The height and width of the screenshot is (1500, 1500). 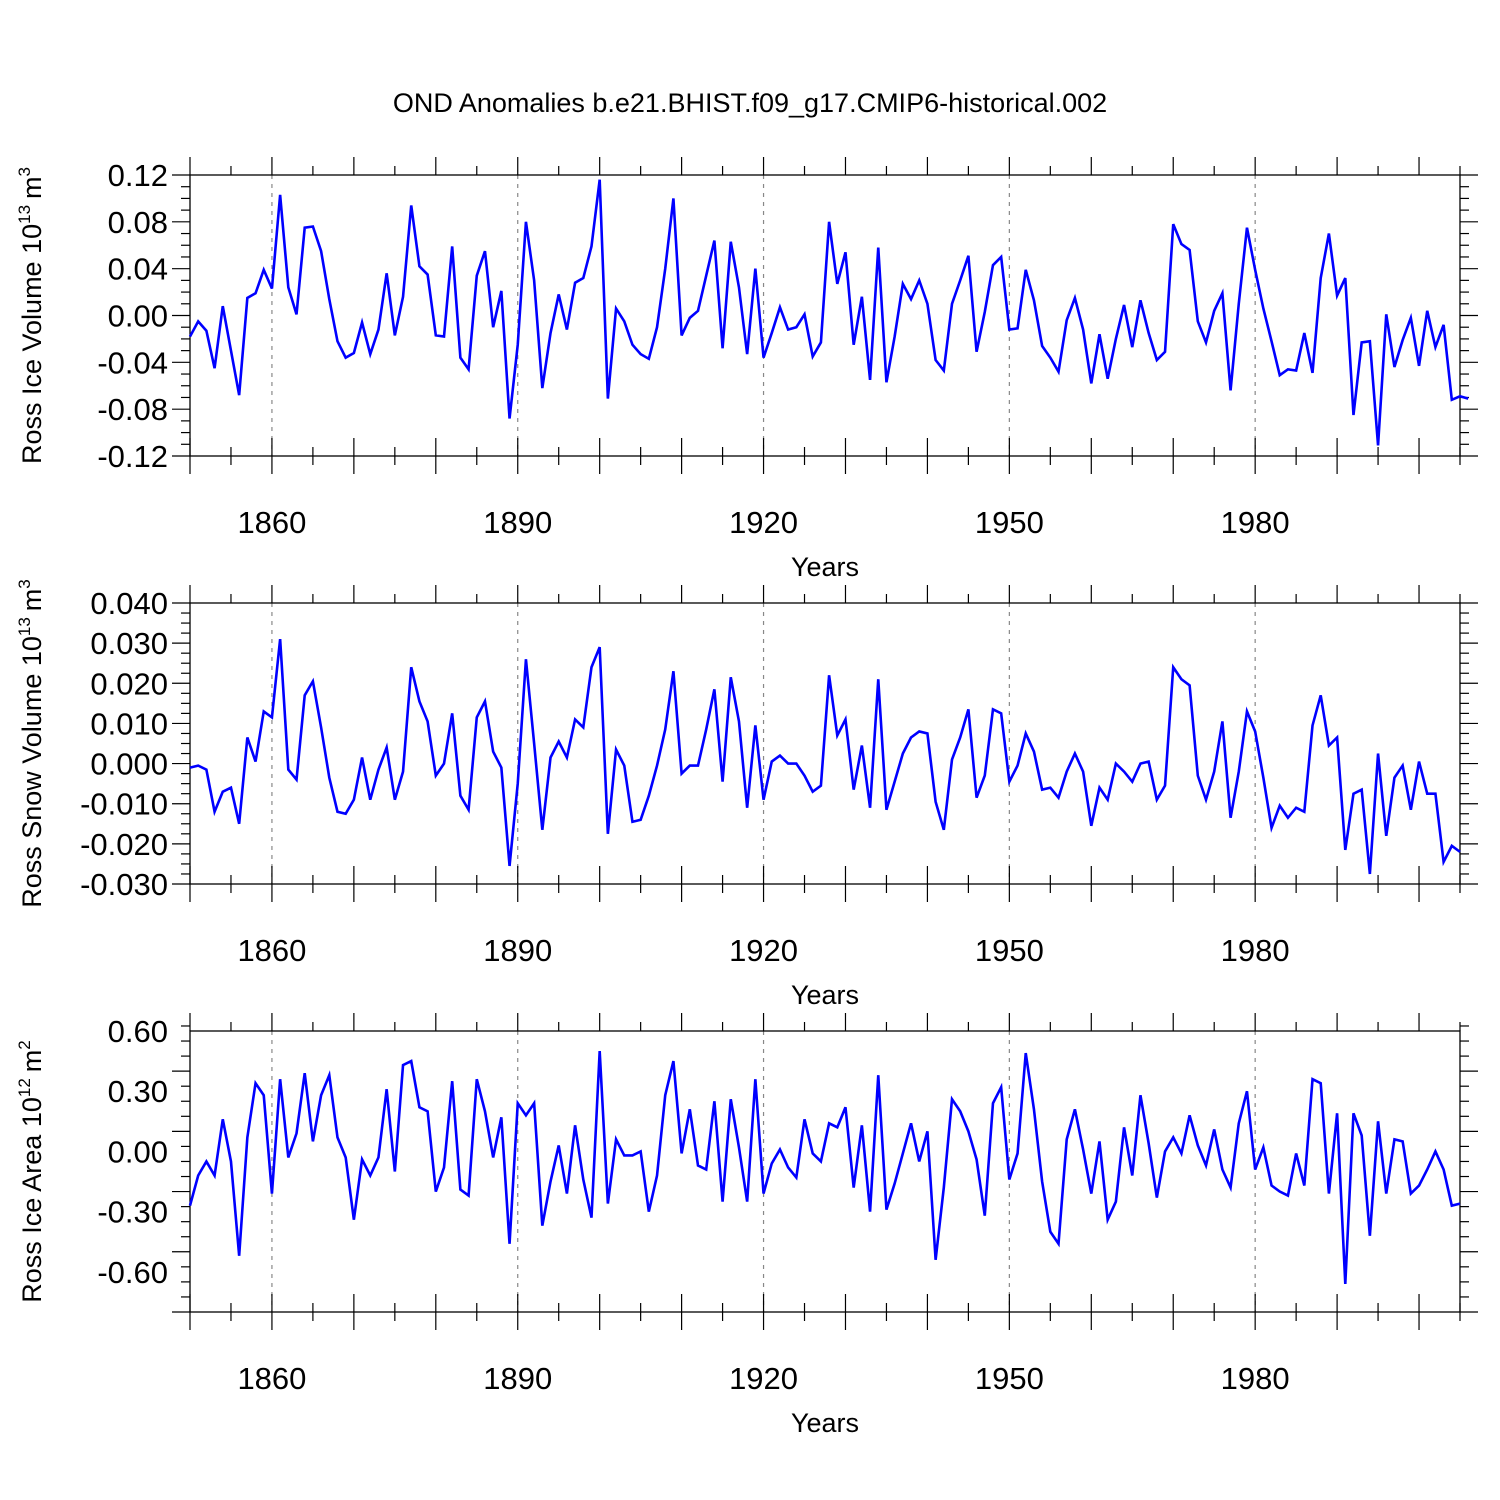 I want to click on y-tick-label: 0.08, so click(x=138, y=222).